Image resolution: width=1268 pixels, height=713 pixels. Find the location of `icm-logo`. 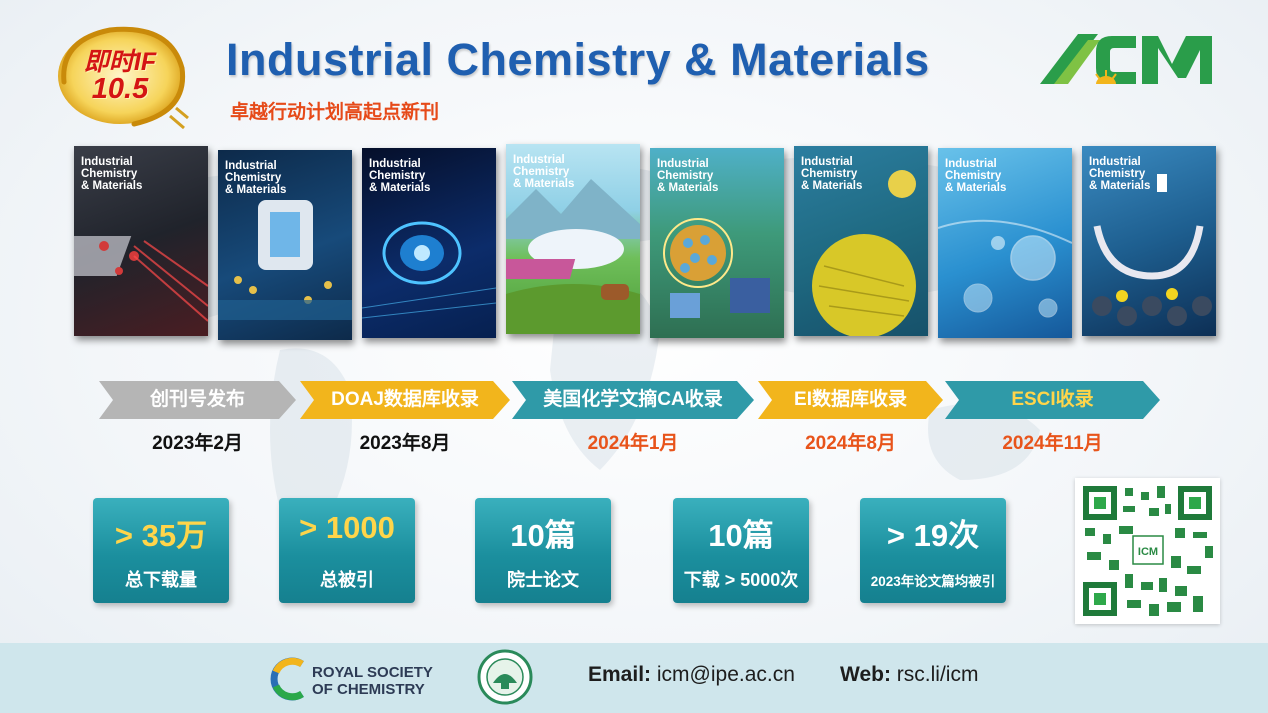

icm-logo is located at coordinates (1126, 59).